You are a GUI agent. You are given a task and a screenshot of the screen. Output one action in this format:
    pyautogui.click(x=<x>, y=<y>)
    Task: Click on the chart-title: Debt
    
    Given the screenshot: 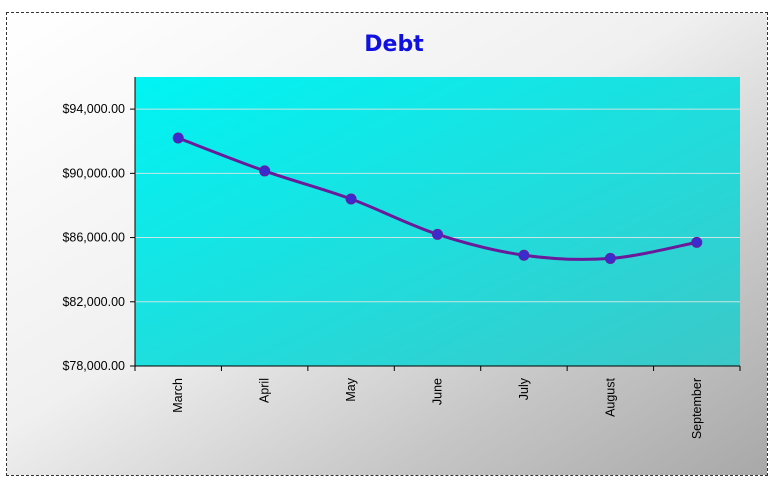 What is the action you would take?
    pyautogui.click(x=394, y=44)
    